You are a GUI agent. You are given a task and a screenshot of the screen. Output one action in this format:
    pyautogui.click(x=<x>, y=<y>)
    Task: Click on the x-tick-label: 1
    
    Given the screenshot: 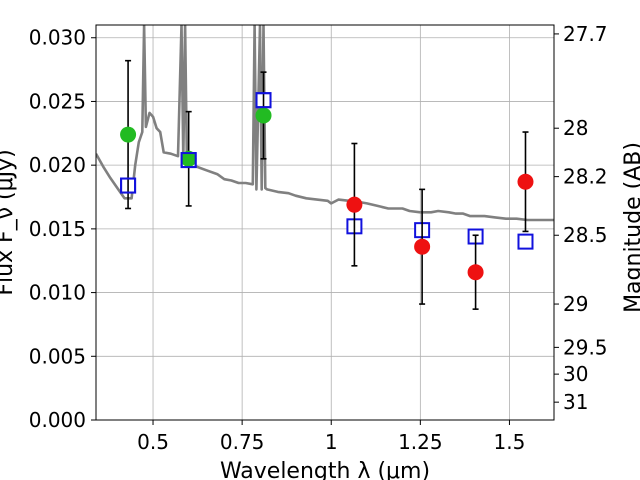 What is the action you would take?
    pyautogui.click(x=331, y=442)
    